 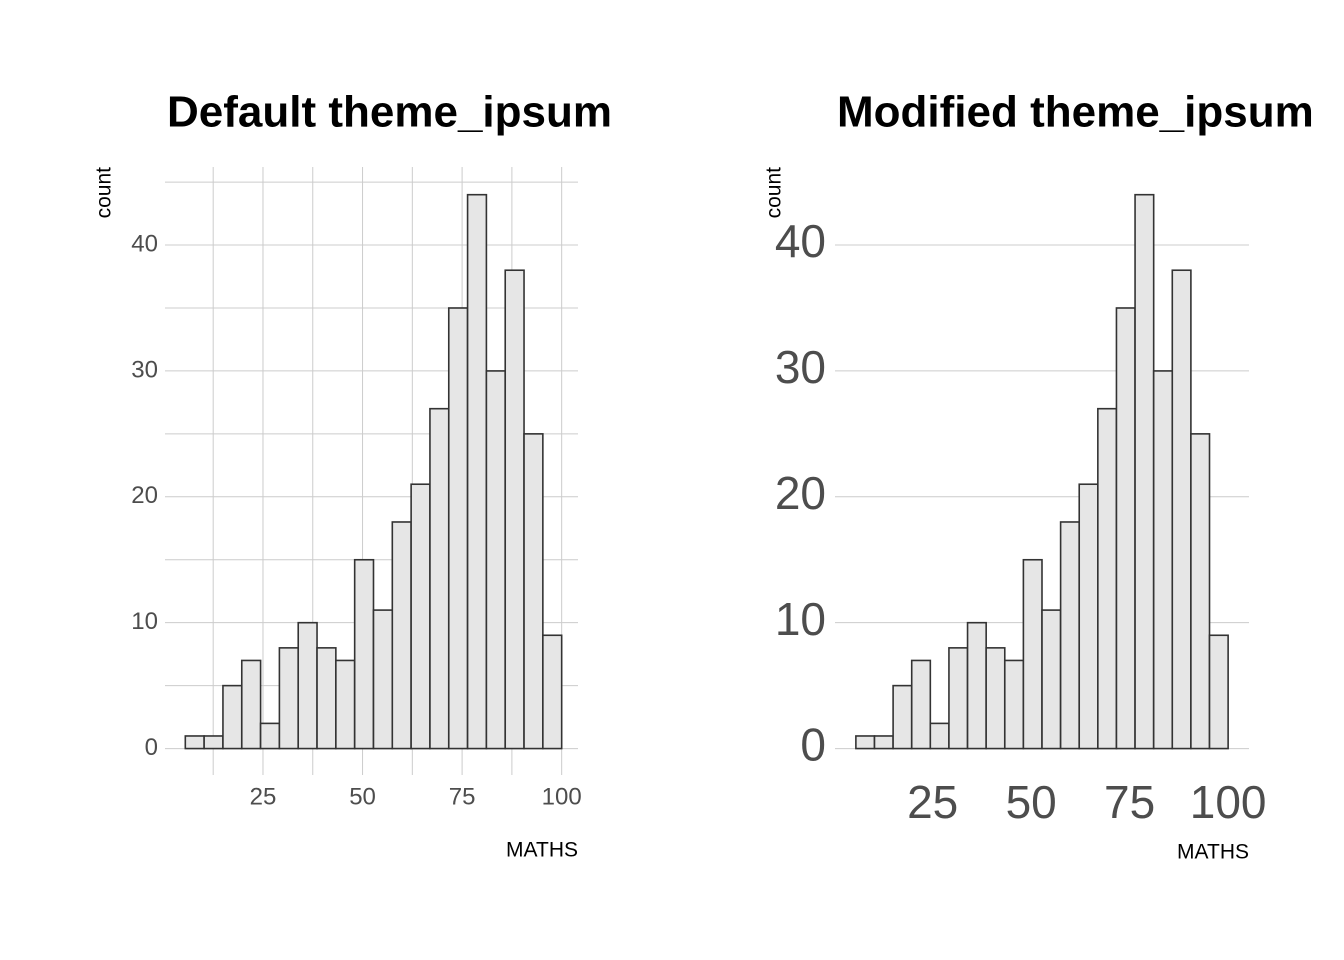 What do you see at coordinates (389, 112) in the screenshot?
I see `chart-title: Default theme_ipsum` at bounding box center [389, 112].